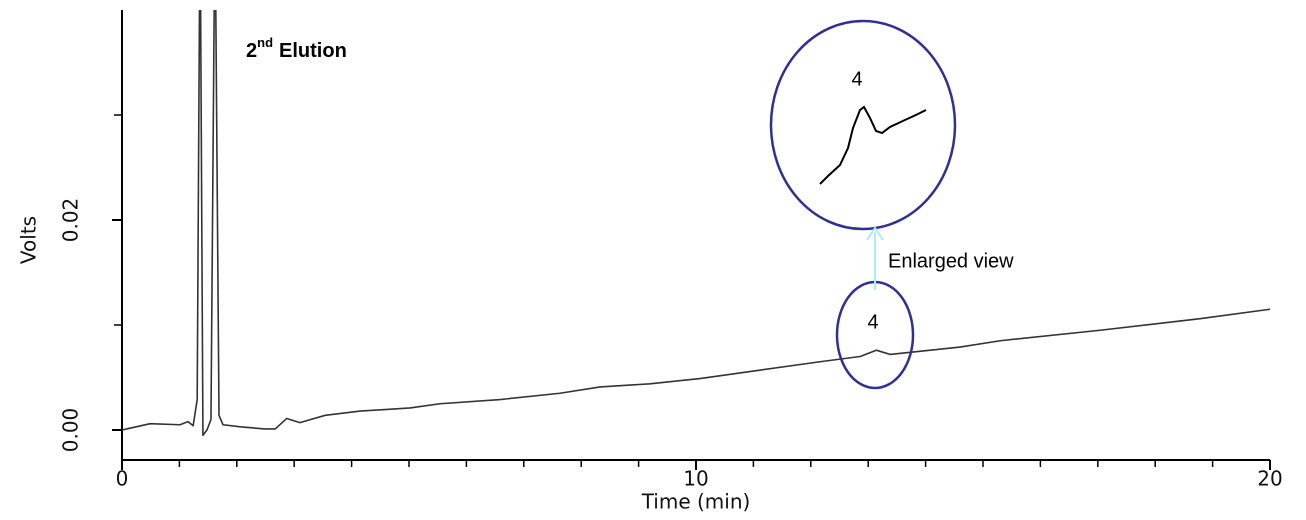 The height and width of the screenshot is (520, 1306). I want to click on elution-text: Elution, so click(313, 51).